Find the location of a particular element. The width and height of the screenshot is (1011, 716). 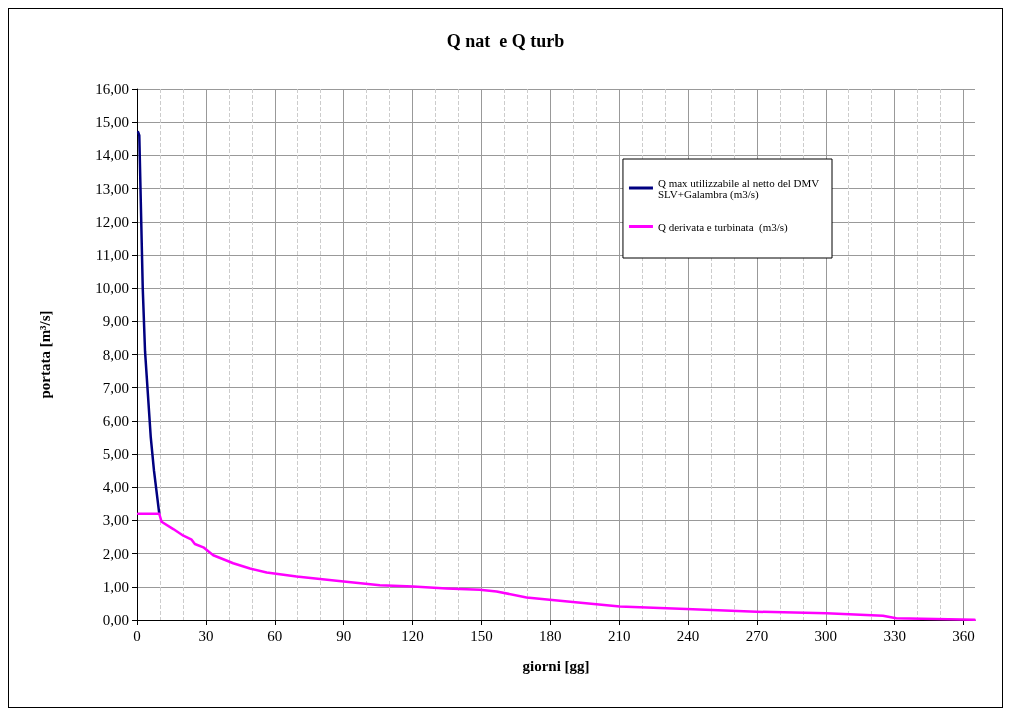

y-tick-label: 13,00 is located at coordinates (112, 188).